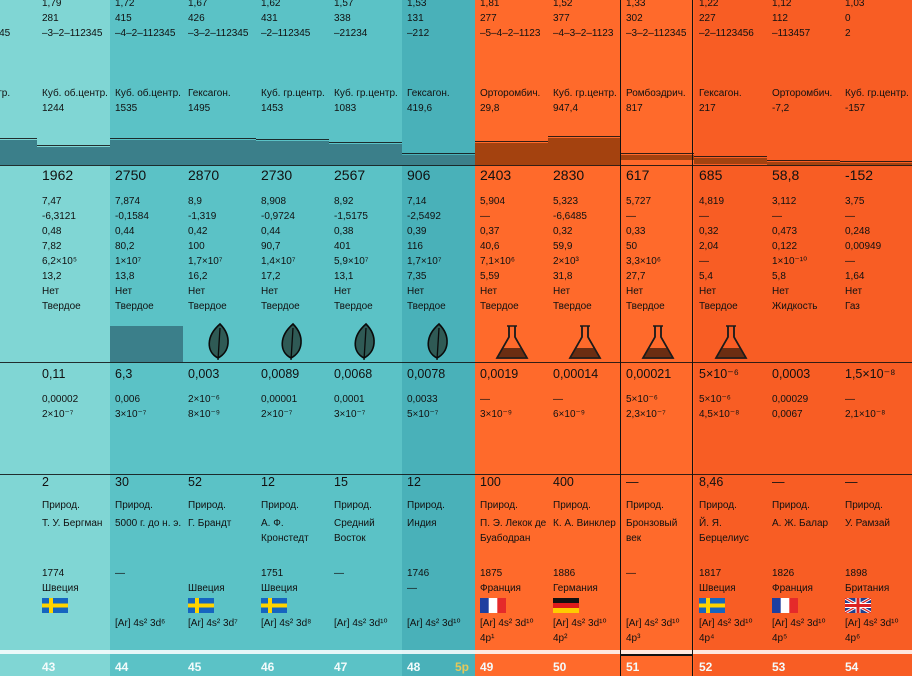 The width and height of the screenshot is (912, 676). What do you see at coordinates (205, 261) in the screenshot?
I see `electrical-conductivity: 1,7×10⁷` at bounding box center [205, 261].